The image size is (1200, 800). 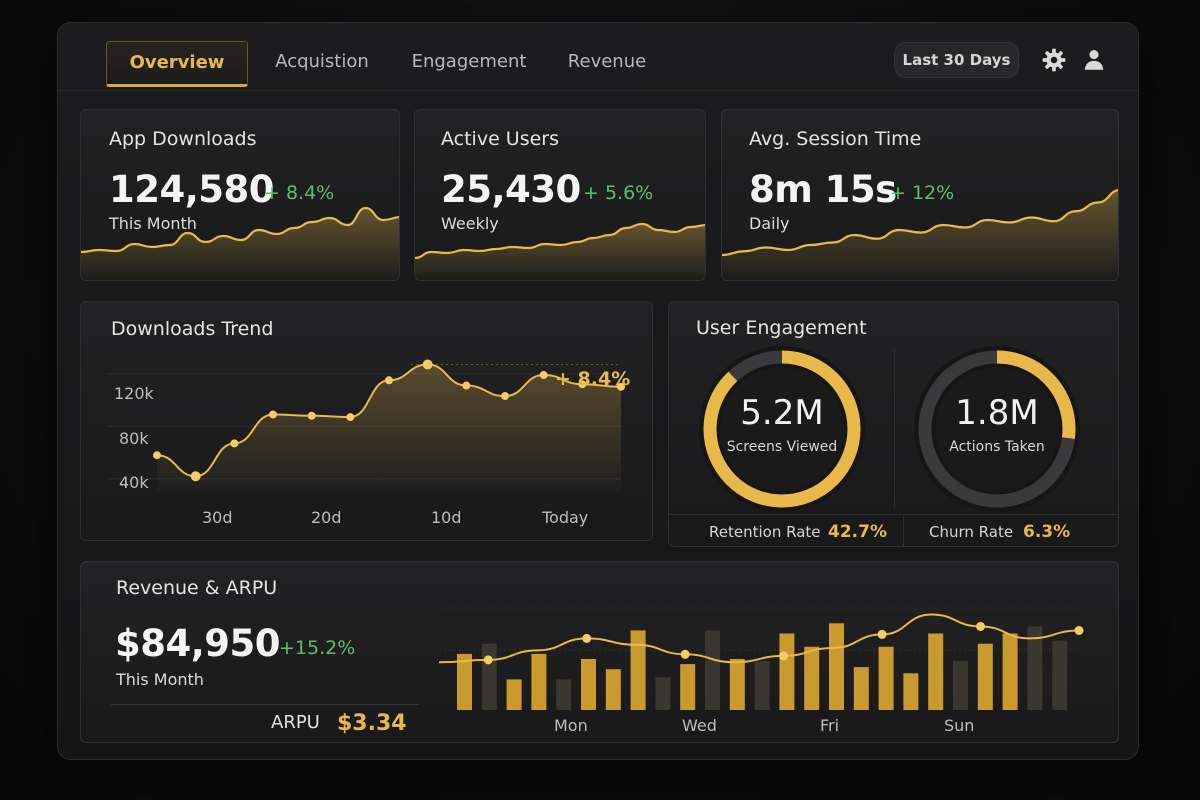 I want to click on x-tick-label: Wed, so click(x=699, y=725).